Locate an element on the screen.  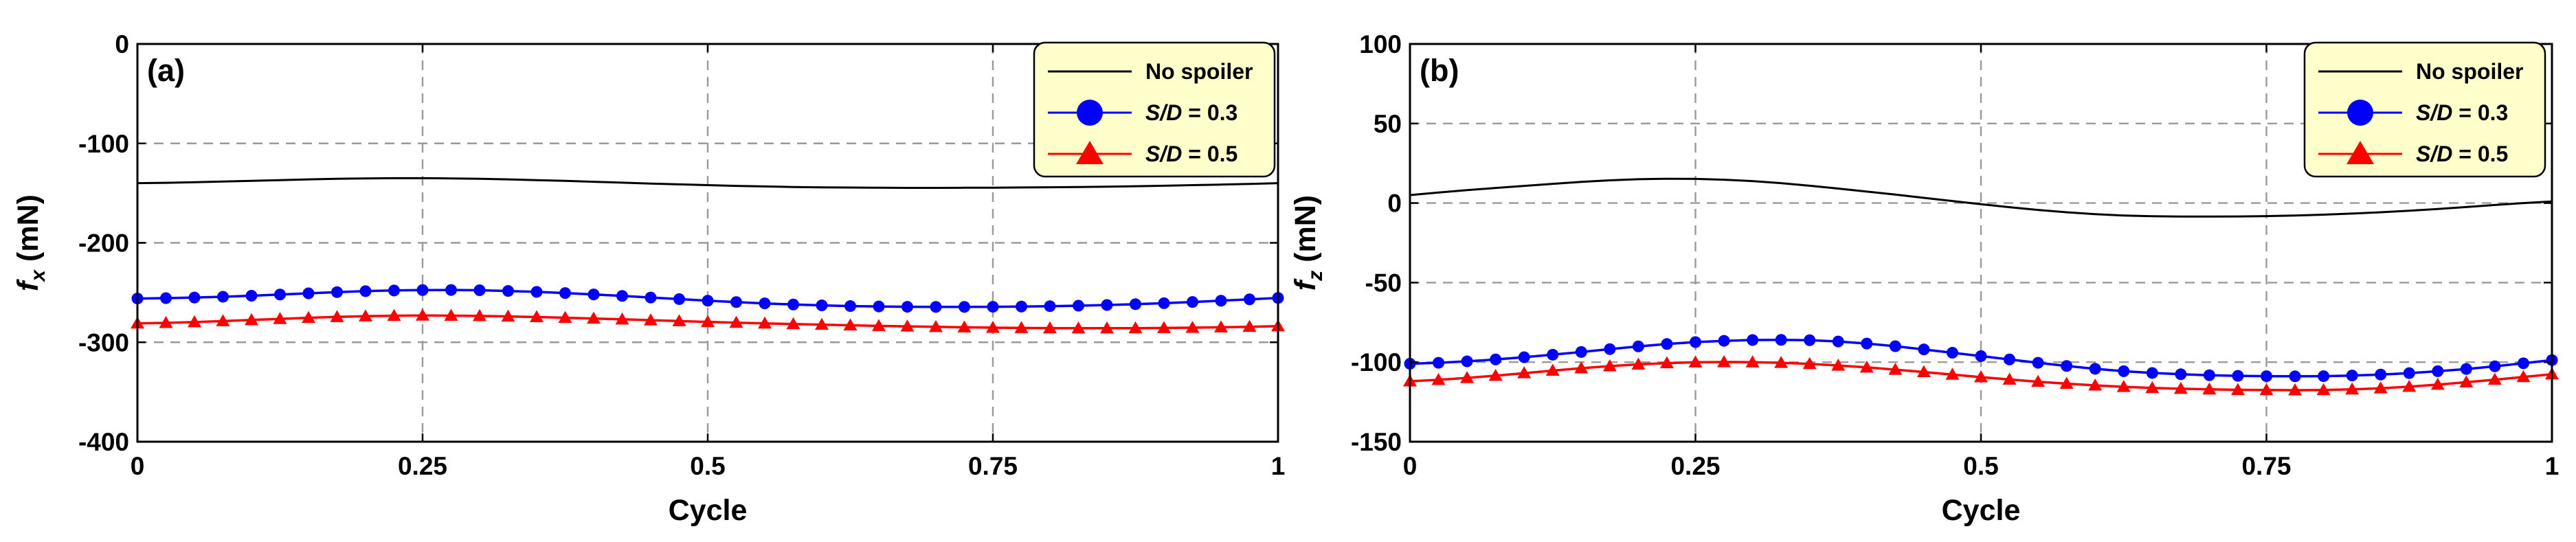
y-axis-subscript: z is located at coordinates (1315, 276).